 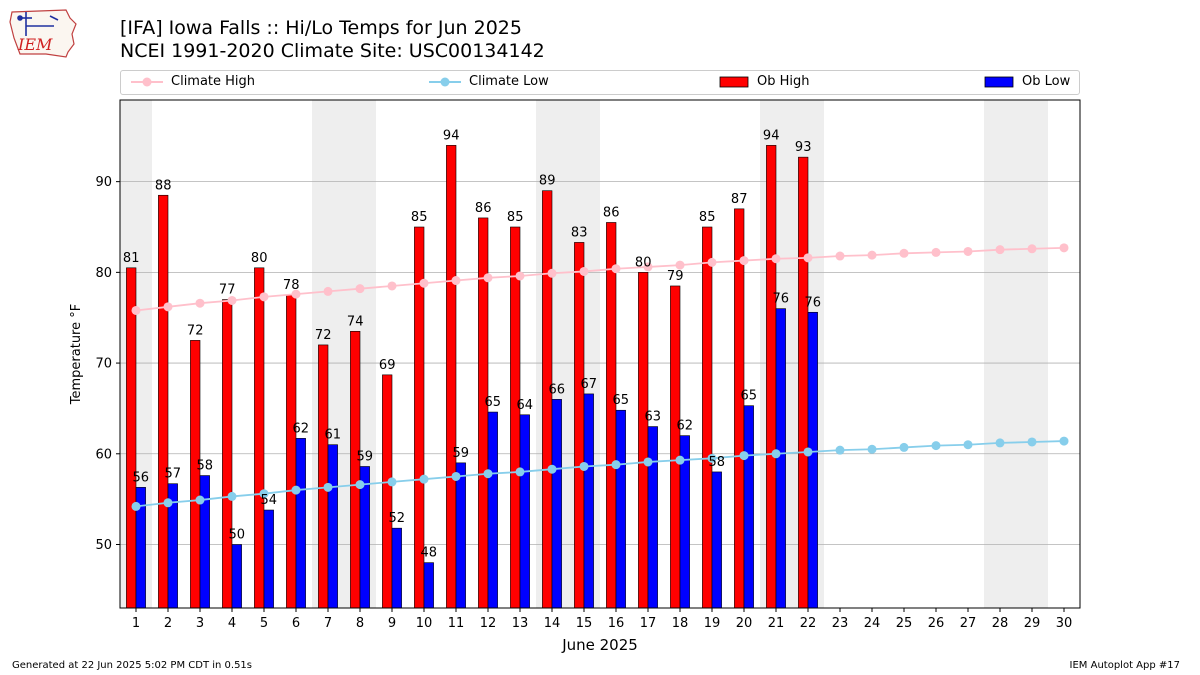 What do you see at coordinates (1124, 665) in the screenshot?
I see `app-credit: IEM Autoplot App #17` at bounding box center [1124, 665].